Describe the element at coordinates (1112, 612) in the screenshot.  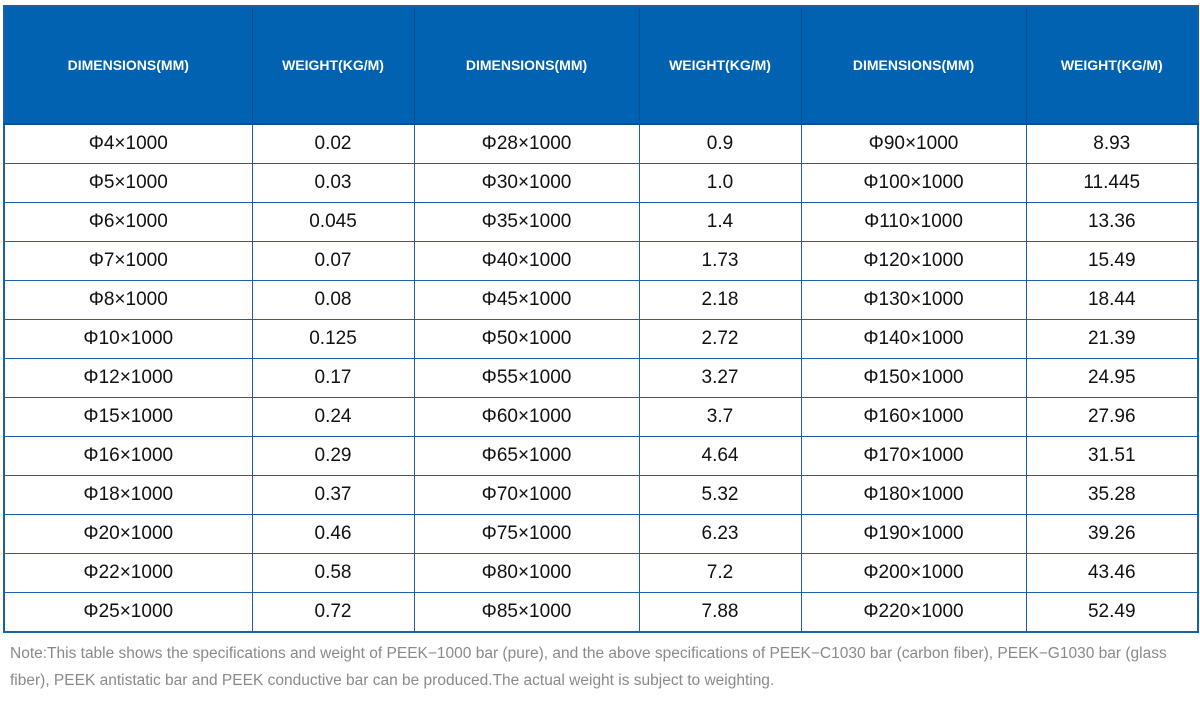
I see `weight-cell: 52.49` at that location.